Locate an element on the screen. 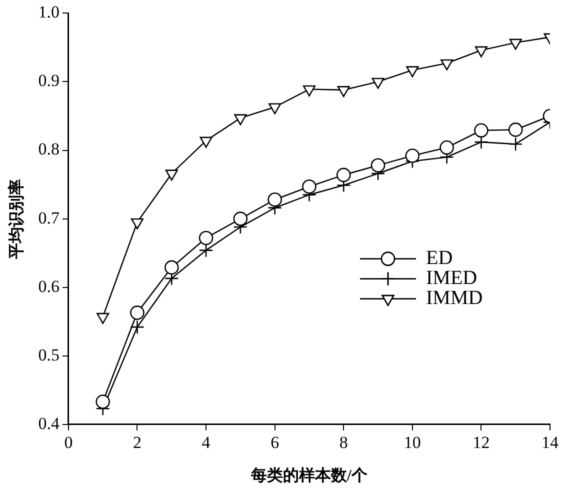  x-tick-label: 0 is located at coordinates (68, 442).